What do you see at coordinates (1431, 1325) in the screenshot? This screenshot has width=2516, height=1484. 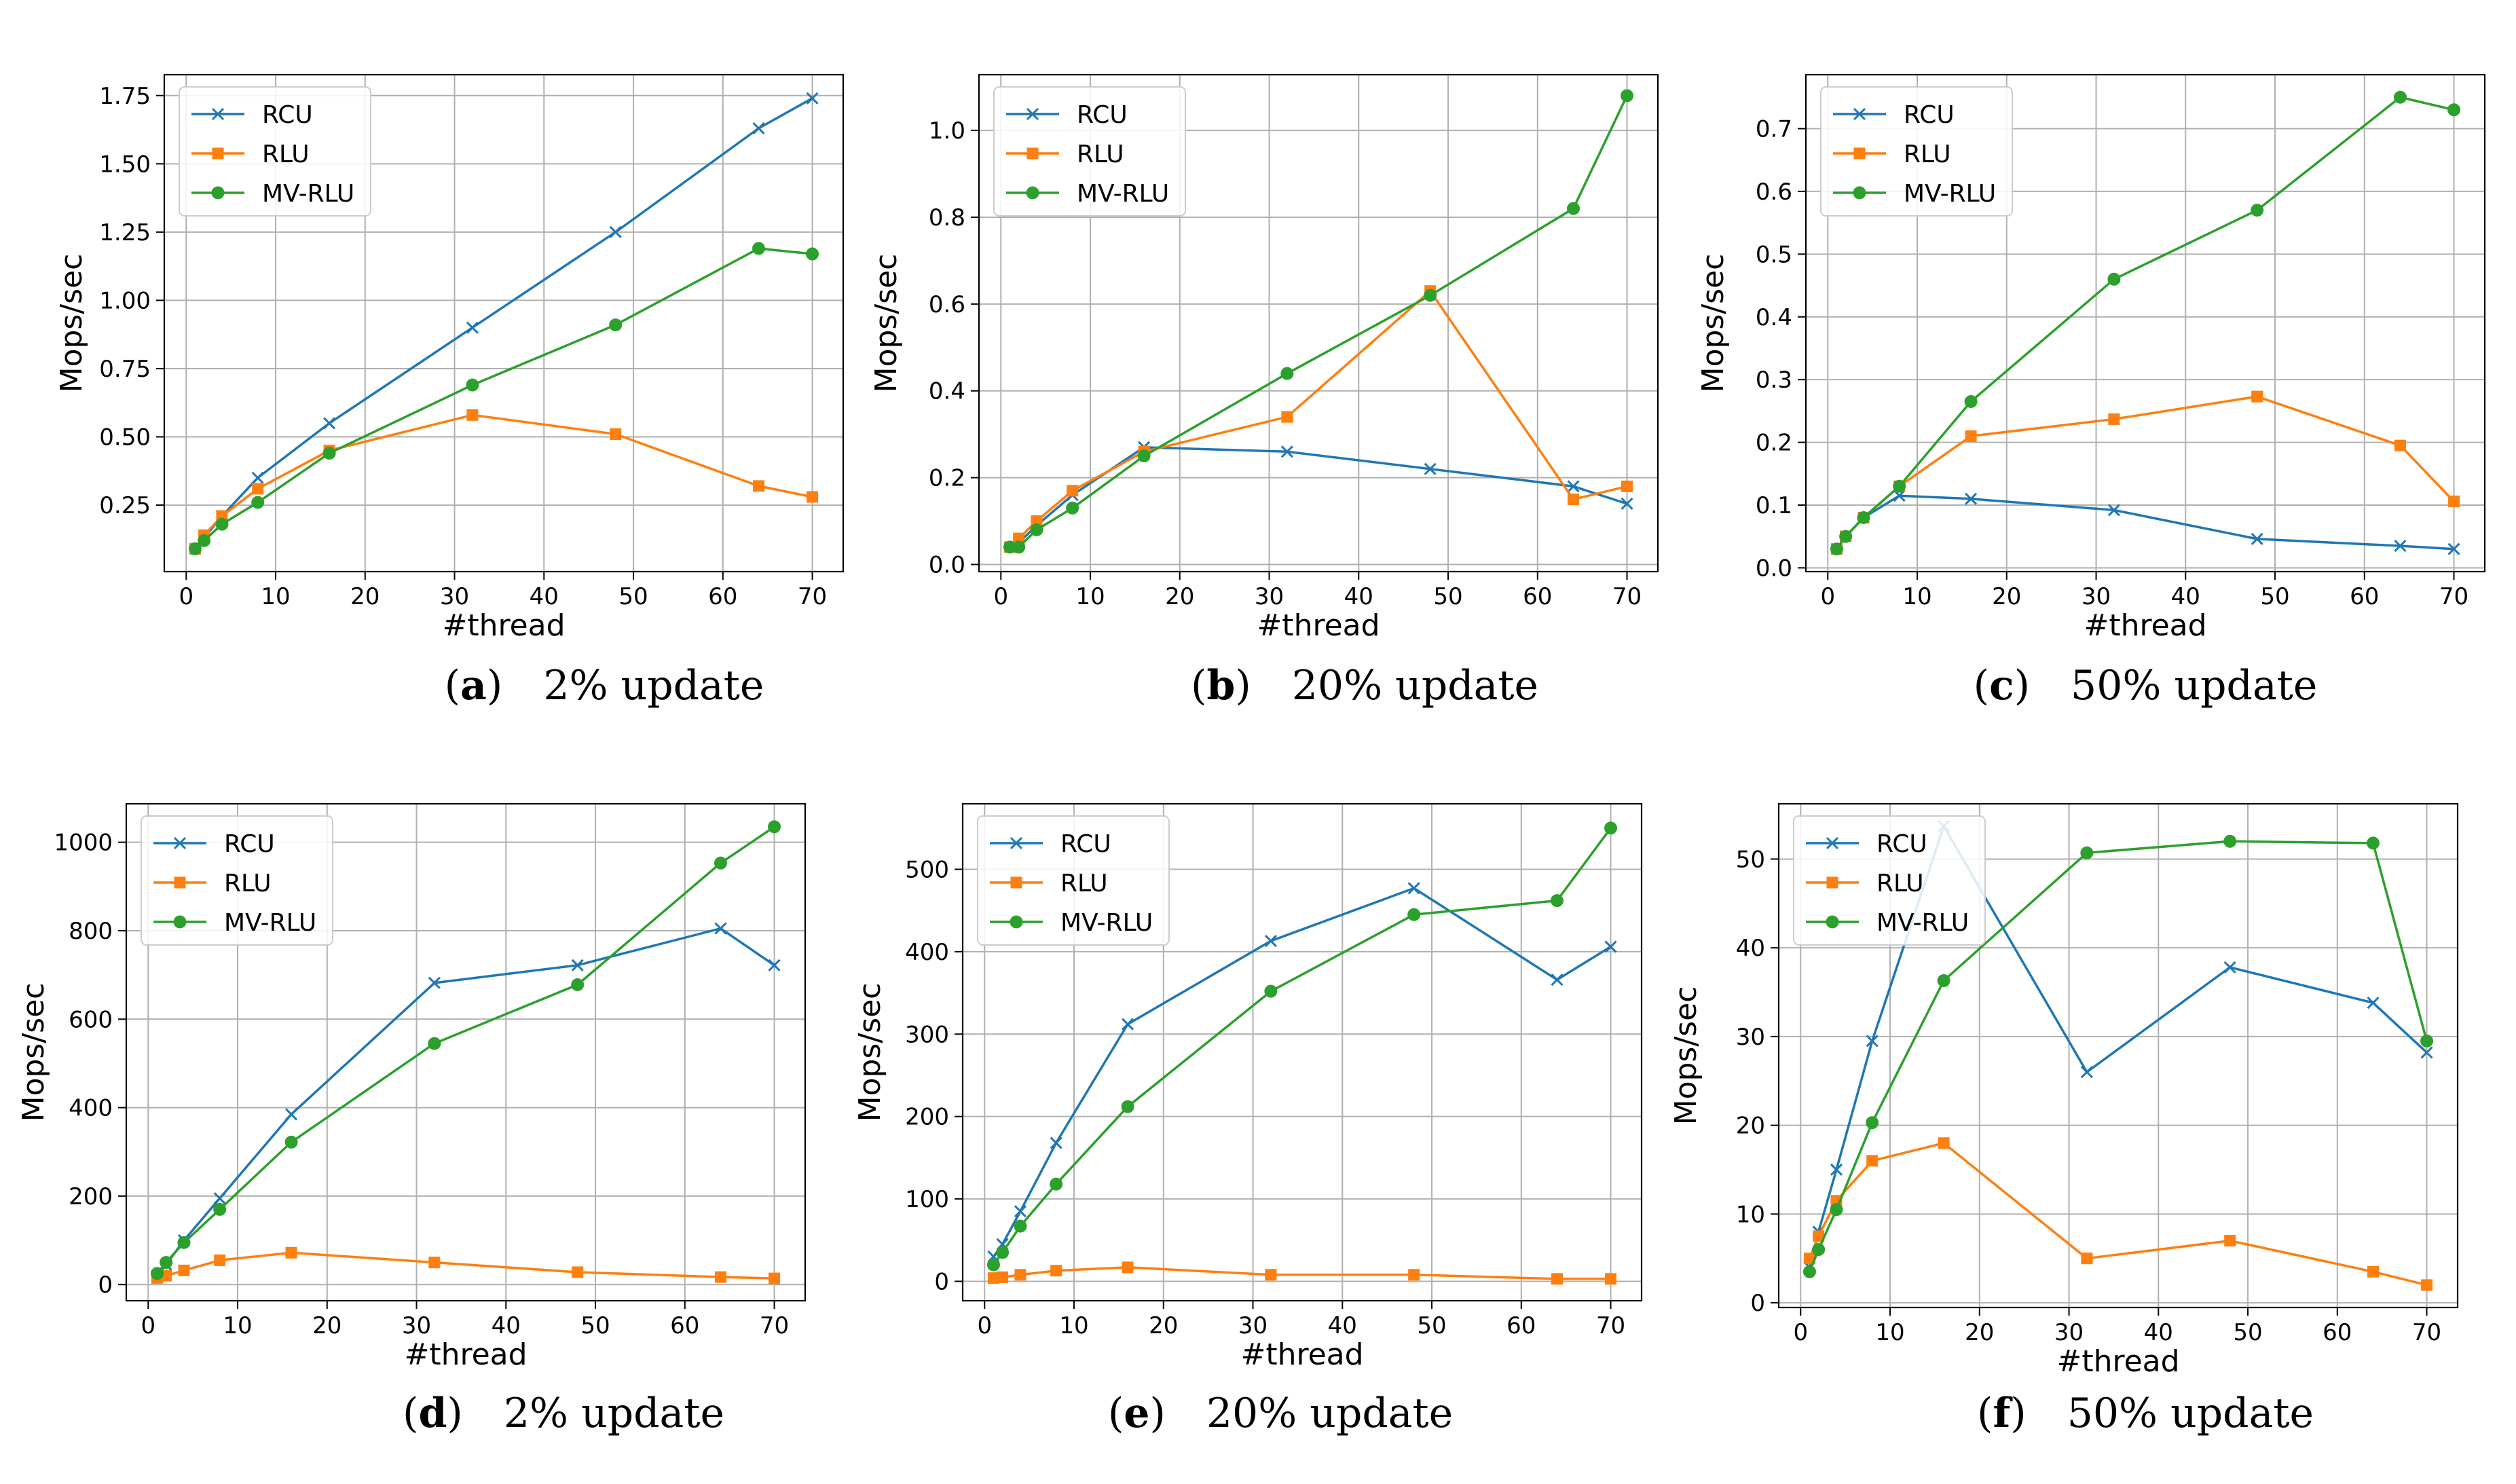 I see `x-tick-label: 50` at bounding box center [1431, 1325].